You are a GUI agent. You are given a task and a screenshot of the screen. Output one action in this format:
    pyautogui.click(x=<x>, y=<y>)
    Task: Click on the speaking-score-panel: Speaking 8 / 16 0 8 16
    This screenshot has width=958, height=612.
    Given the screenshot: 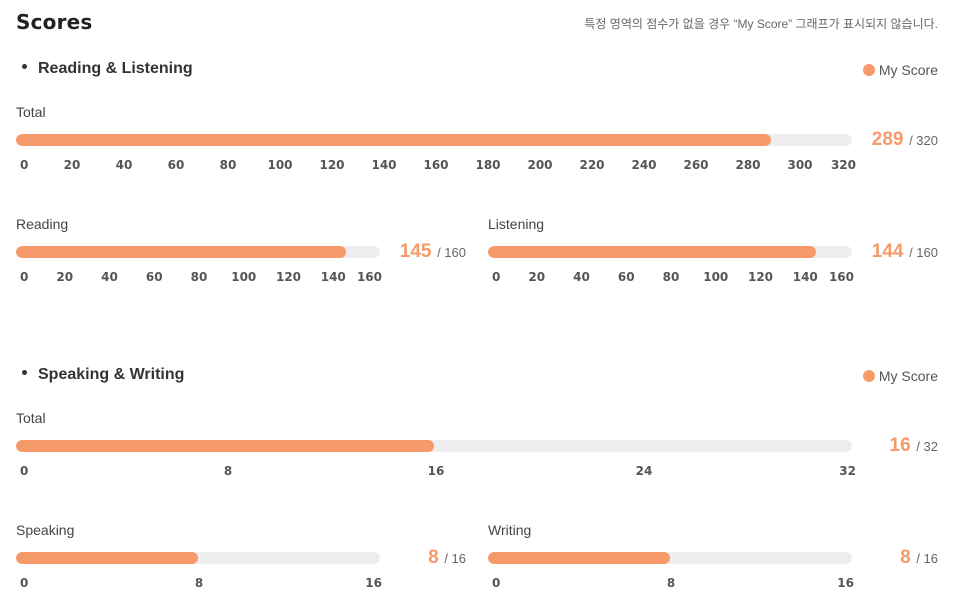 What is the action you would take?
    pyautogui.click(x=241, y=558)
    